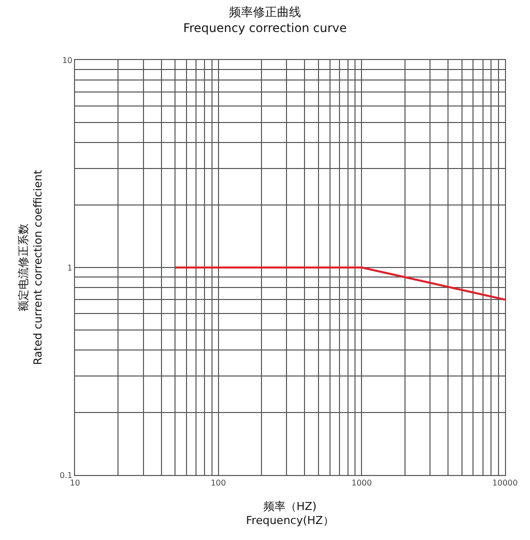 This screenshot has width=530, height=540. Describe the element at coordinates (69, 267) in the screenshot. I see `y-tick-label: 1` at that location.